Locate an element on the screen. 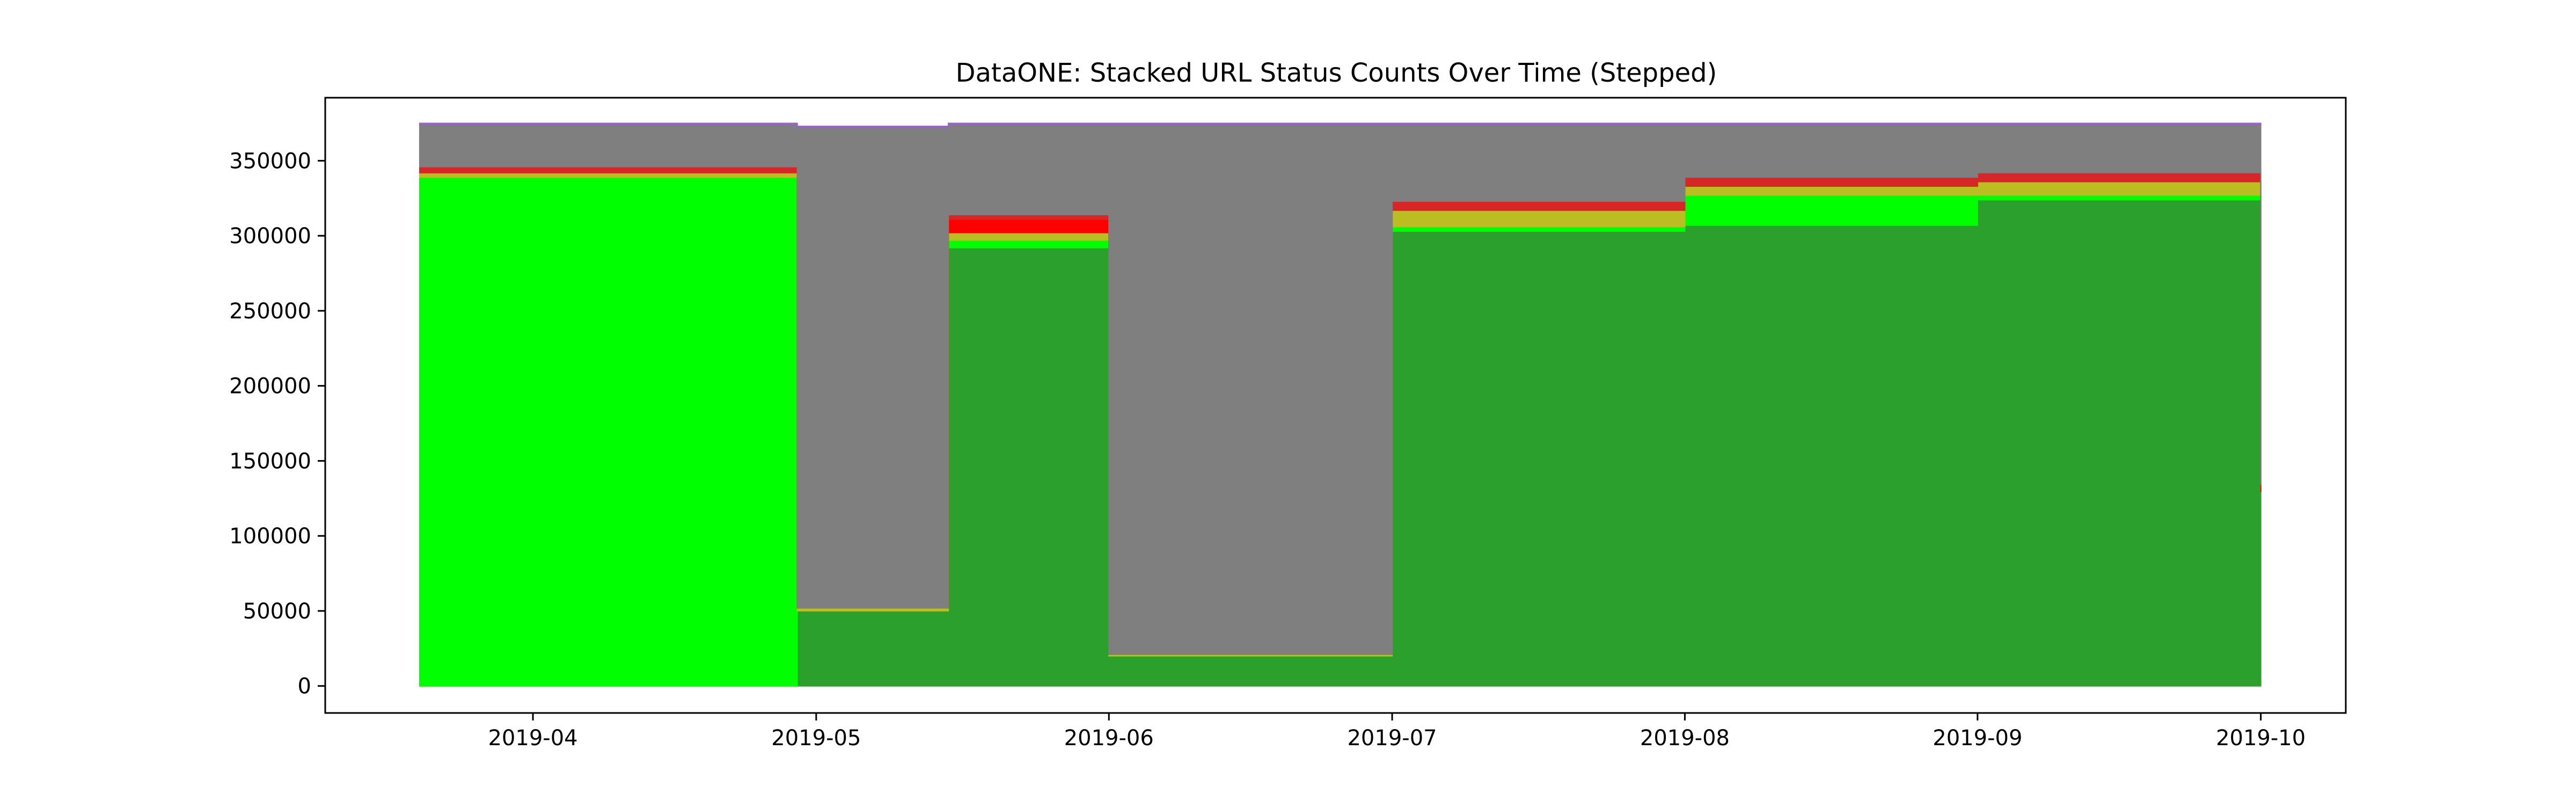 This screenshot has height=808, width=2576. x-tick-label-1: 2019-05 is located at coordinates (816, 738).